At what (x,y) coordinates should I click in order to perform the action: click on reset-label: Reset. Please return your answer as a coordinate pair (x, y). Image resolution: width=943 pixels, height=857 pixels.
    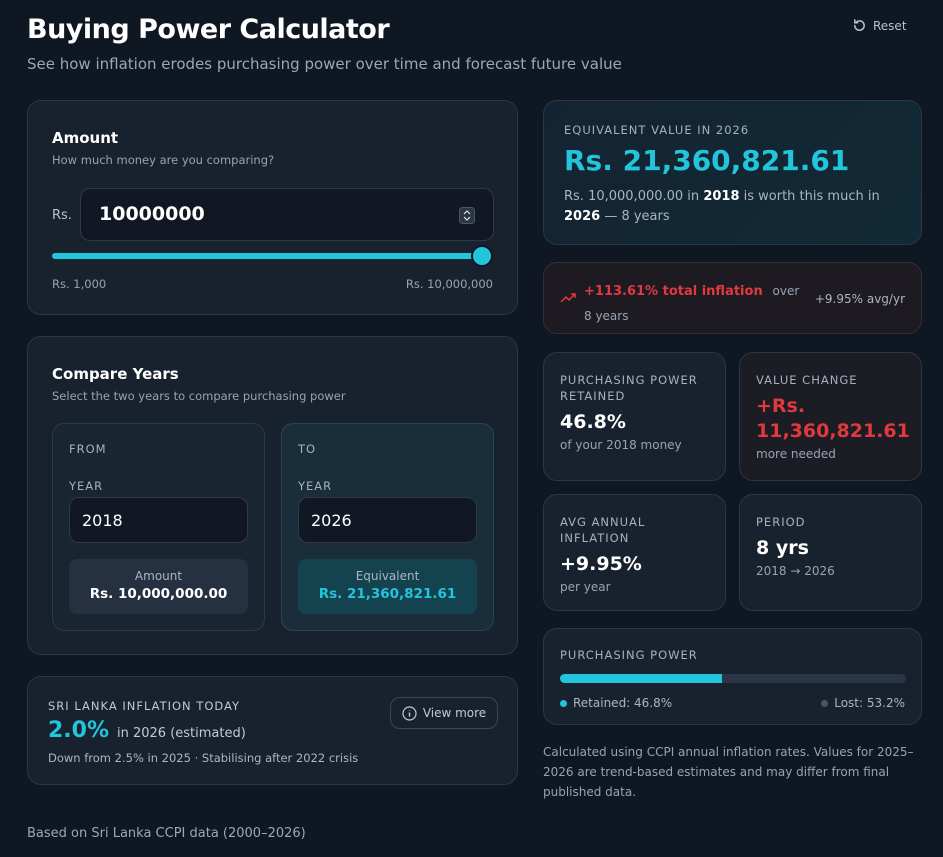
    Looking at the image, I should click on (890, 25).